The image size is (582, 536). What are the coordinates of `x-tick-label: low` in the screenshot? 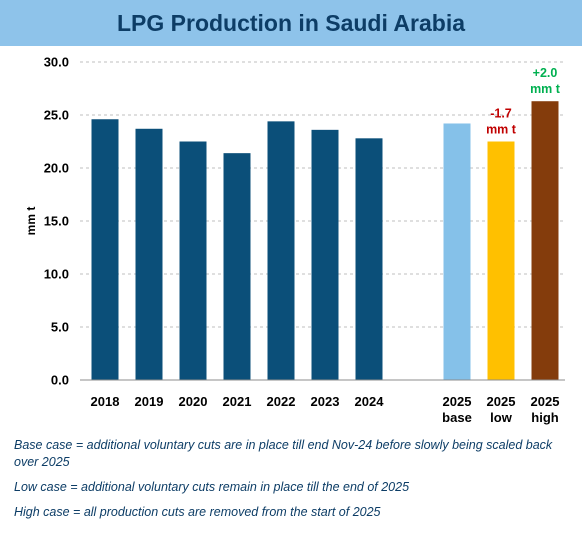 It's located at (501, 417).